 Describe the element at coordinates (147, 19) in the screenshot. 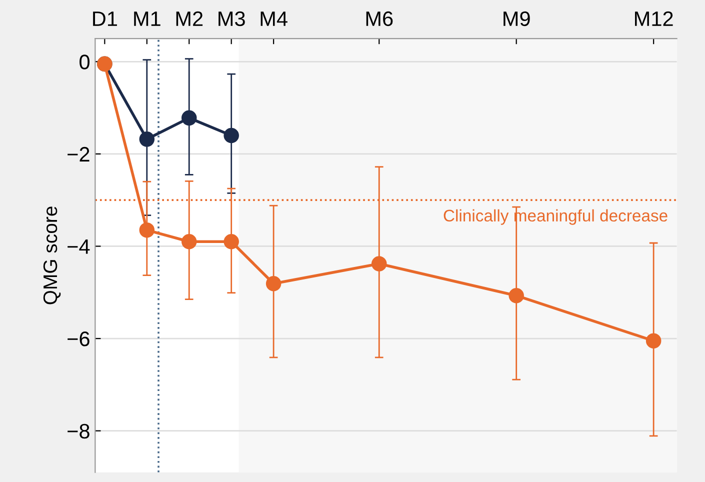

I see `x-tick-label: M1` at that location.